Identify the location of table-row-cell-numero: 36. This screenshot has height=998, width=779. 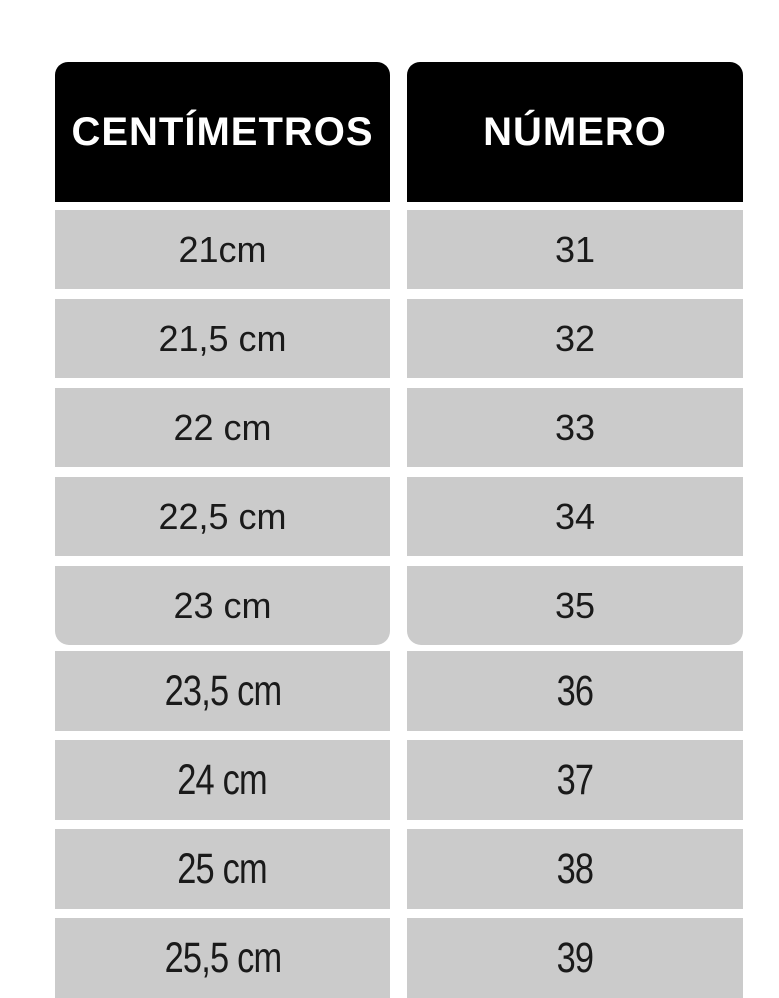
(575, 691).